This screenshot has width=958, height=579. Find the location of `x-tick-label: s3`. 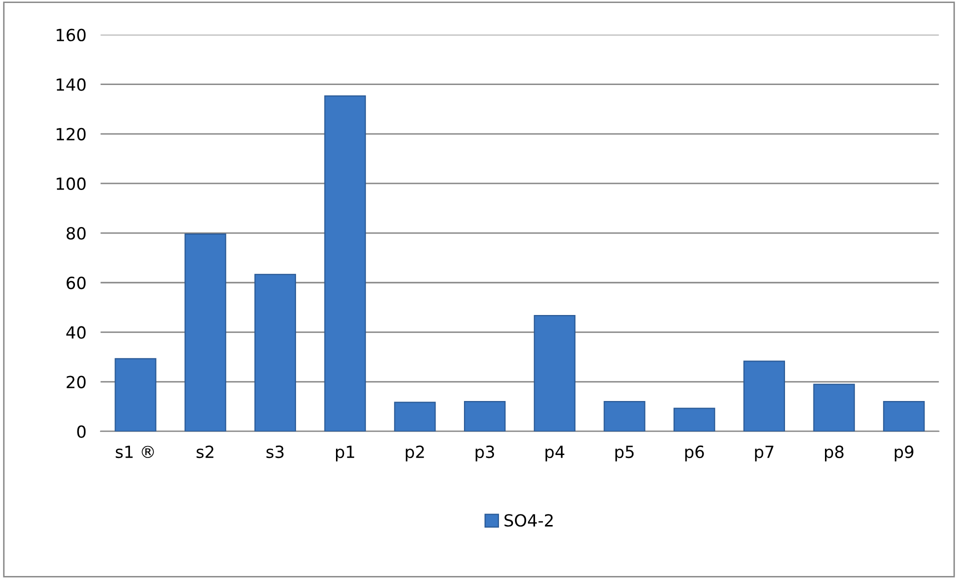

x-tick-label: s3 is located at coordinates (275, 452).